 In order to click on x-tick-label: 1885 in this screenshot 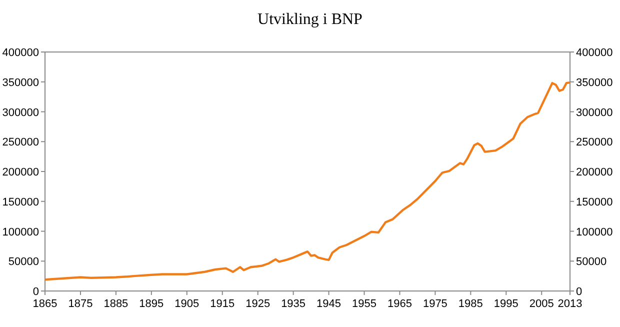, I will do `click(116, 304)`.